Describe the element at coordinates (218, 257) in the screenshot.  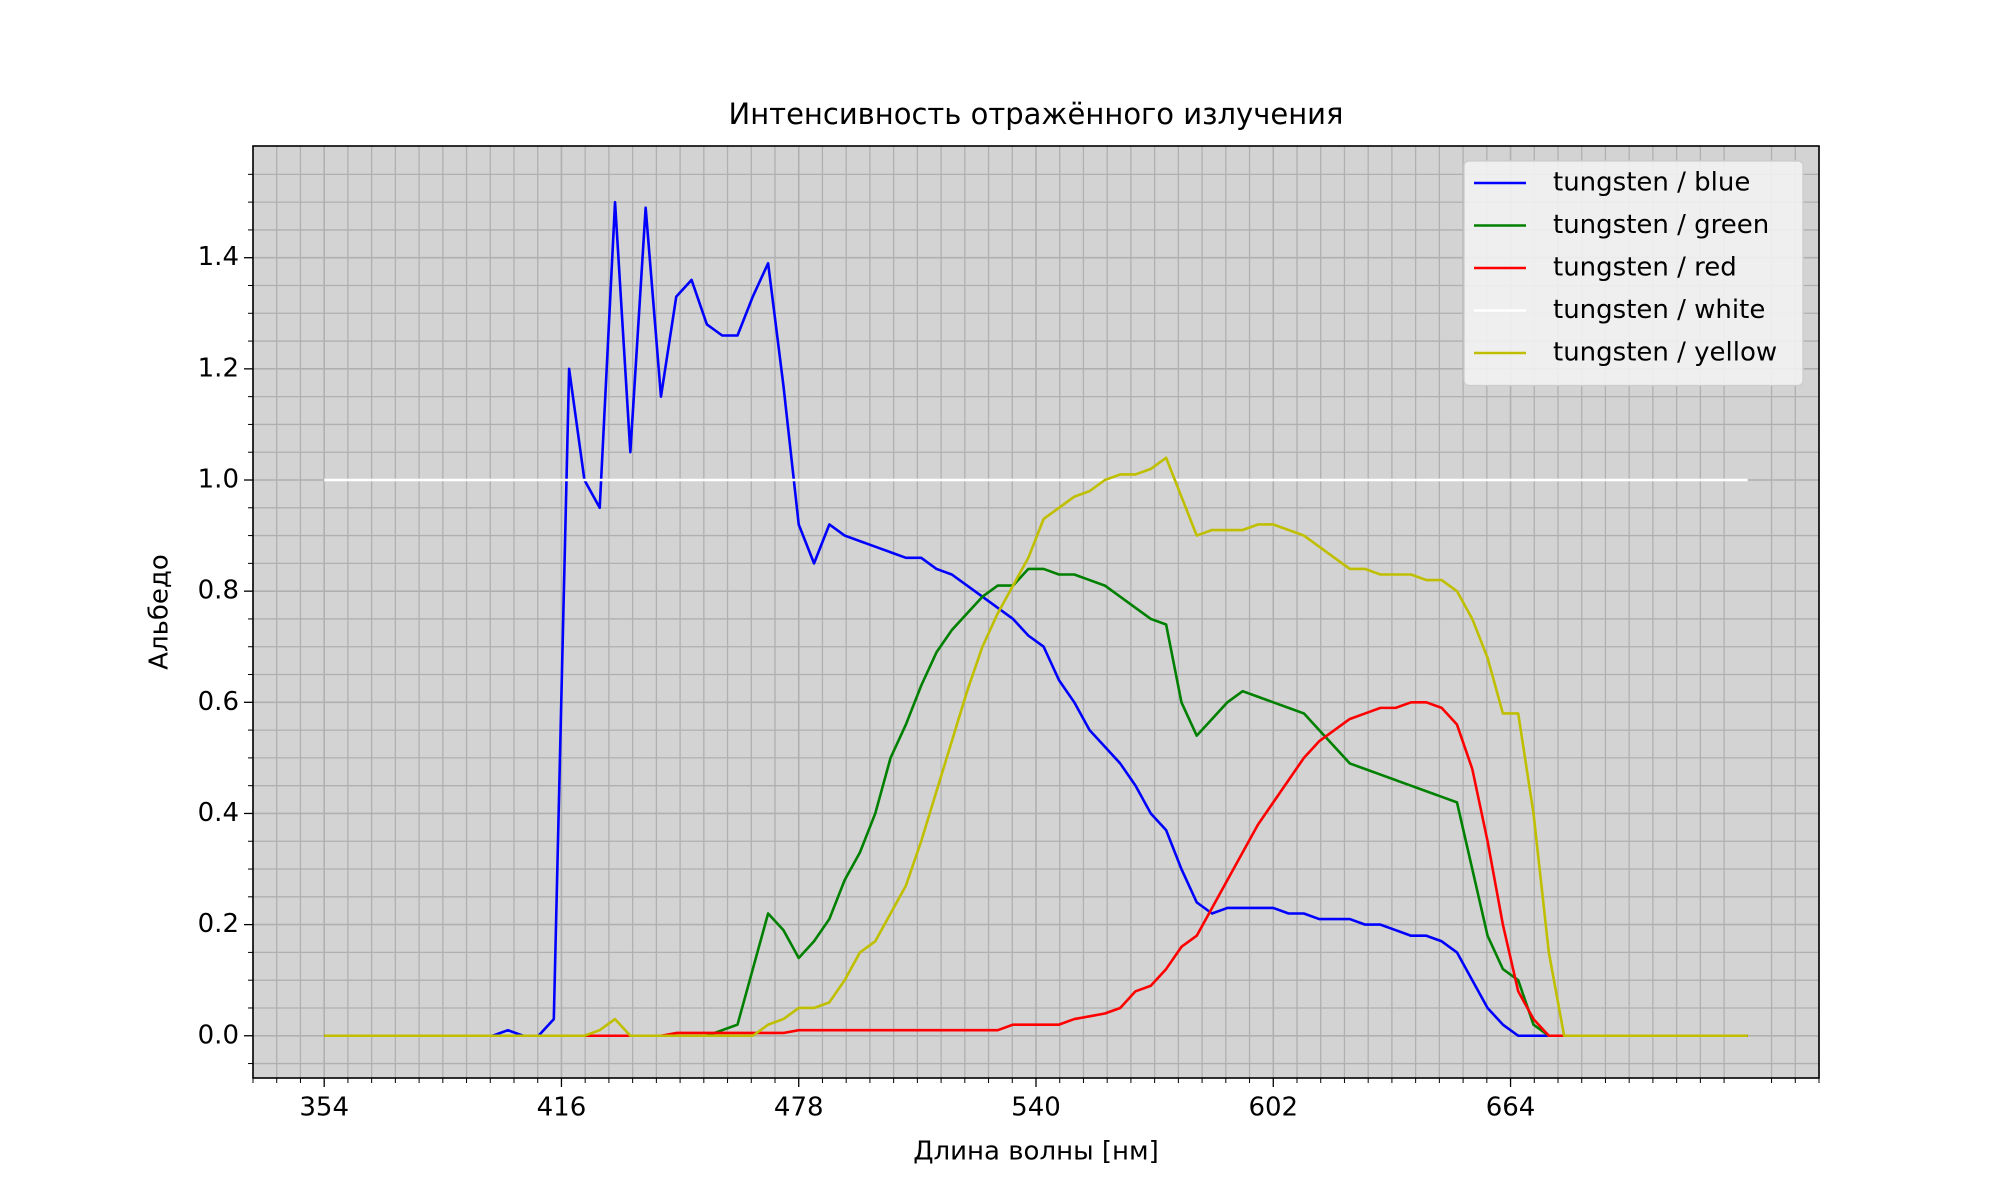
I see `y-tick-label: 1.4` at that location.